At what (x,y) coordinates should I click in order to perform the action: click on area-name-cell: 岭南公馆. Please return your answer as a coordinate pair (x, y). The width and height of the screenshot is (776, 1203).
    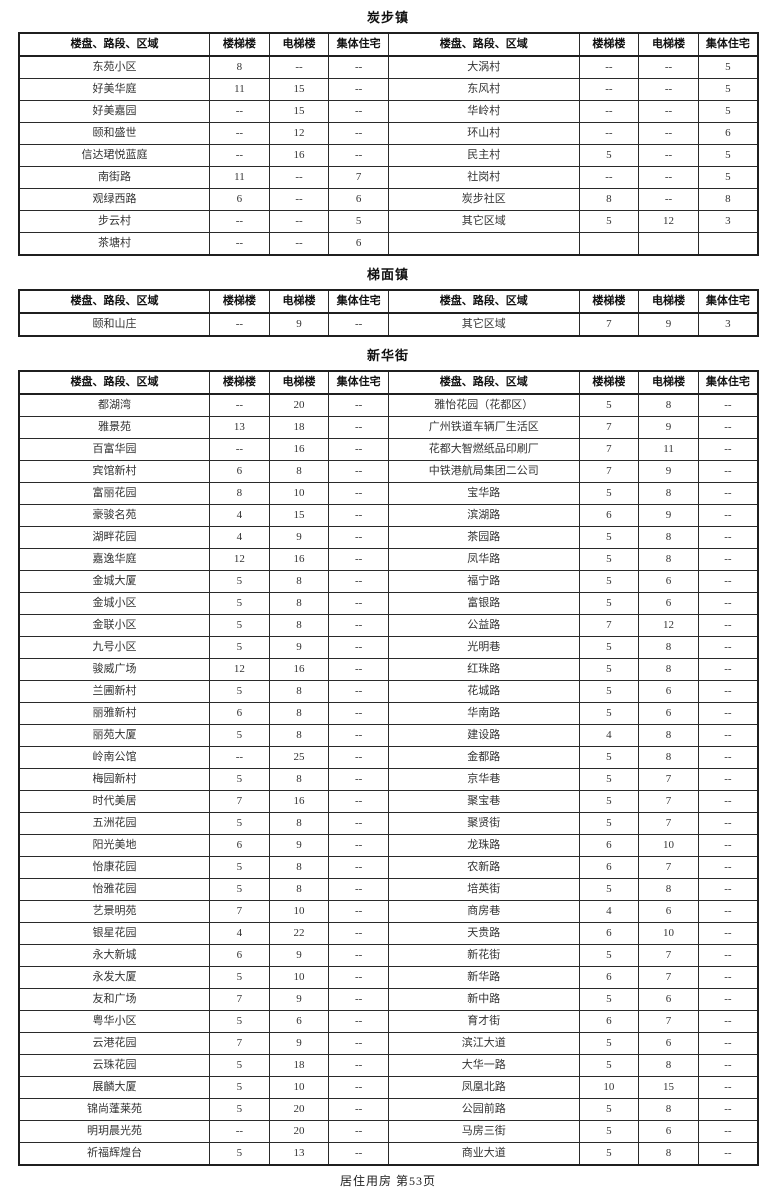
    Looking at the image, I should click on (114, 757).